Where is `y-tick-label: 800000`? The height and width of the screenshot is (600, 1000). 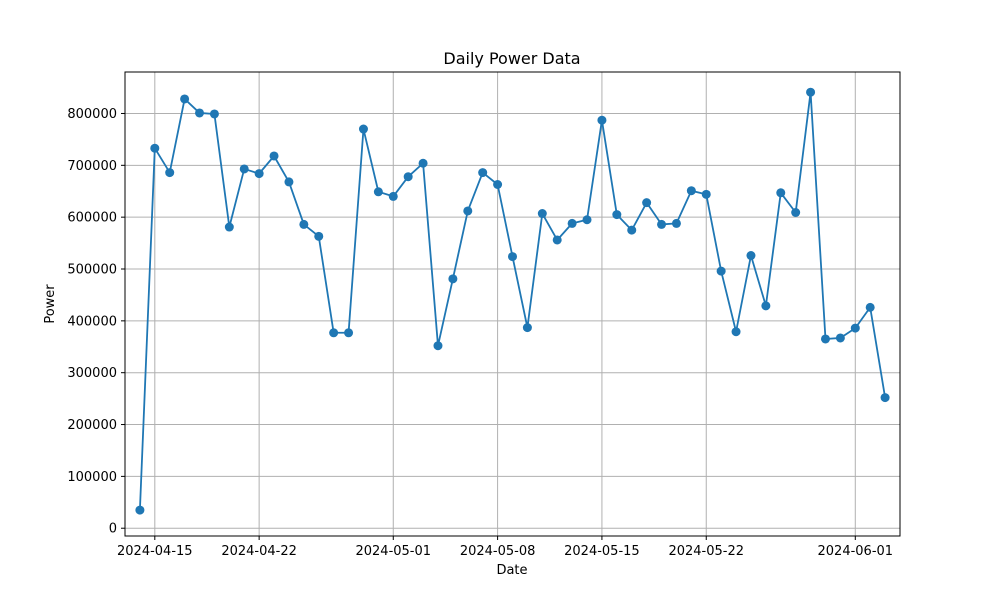
y-tick-label: 800000 is located at coordinates (92, 114).